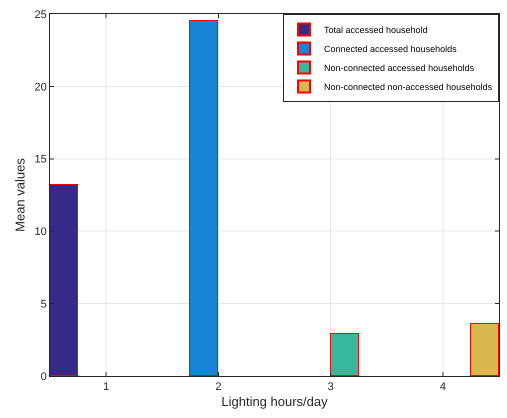 This screenshot has width=507, height=418. I want to click on y-tick-label: 10, so click(40, 232).